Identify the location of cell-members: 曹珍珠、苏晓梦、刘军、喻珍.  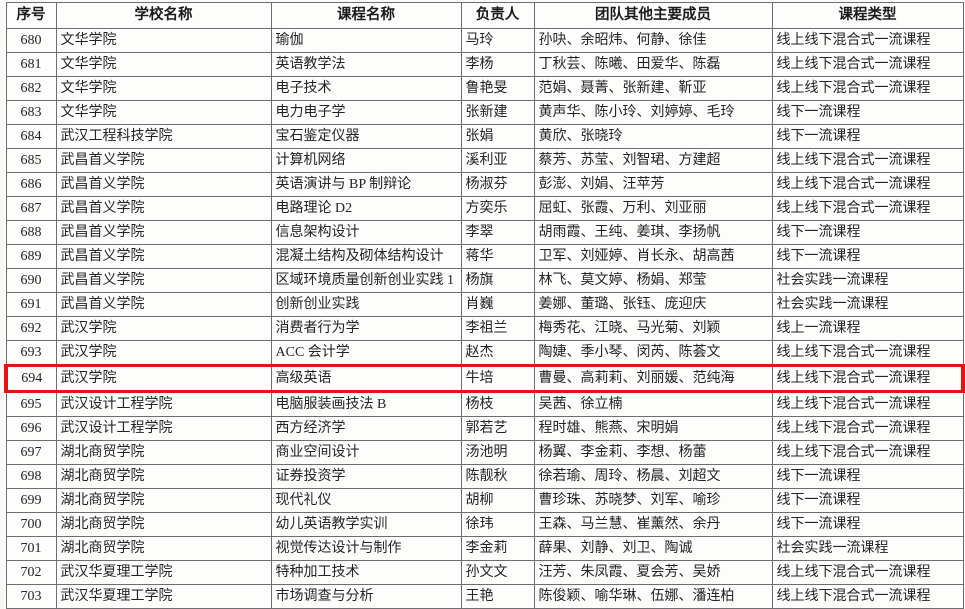
(653, 500).